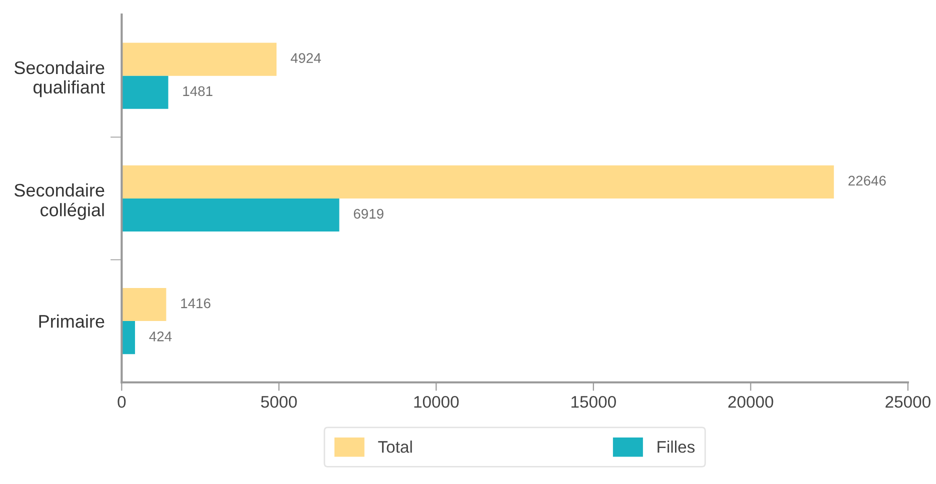  What do you see at coordinates (305, 58) in the screenshot?
I see `data-label: 4924` at bounding box center [305, 58].